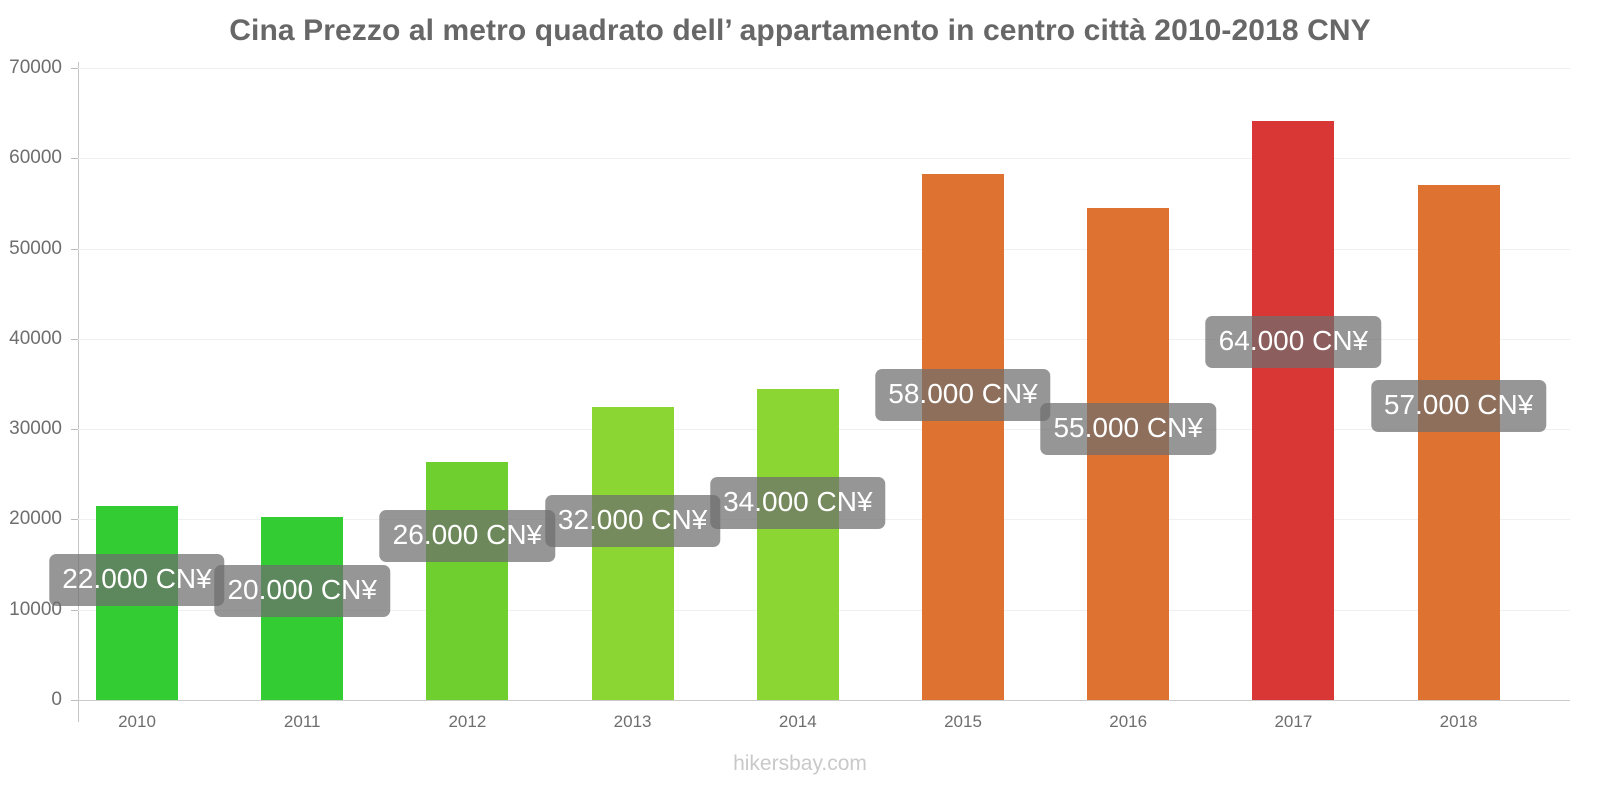 The image size is (1600, 800). Describe the element at coordinates (1458, 406) in the screenshot. I see `bar-value-label: 57.000 CN¥` at that location.